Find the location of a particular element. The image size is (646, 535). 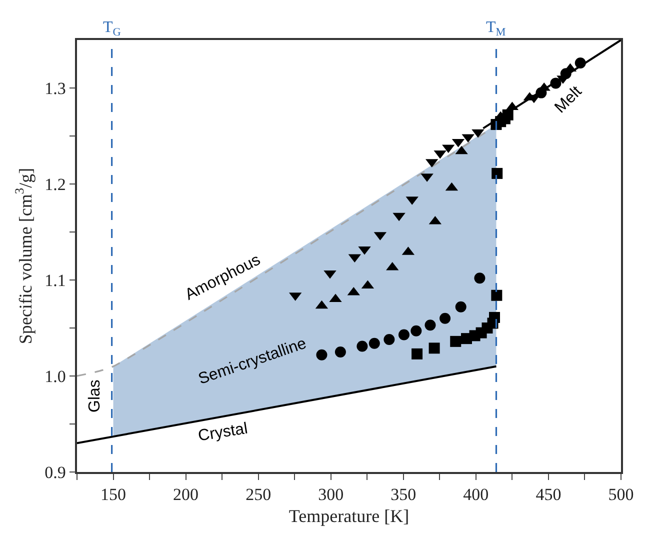

x-tick-label: 400 is located at coordinates (476, 494).